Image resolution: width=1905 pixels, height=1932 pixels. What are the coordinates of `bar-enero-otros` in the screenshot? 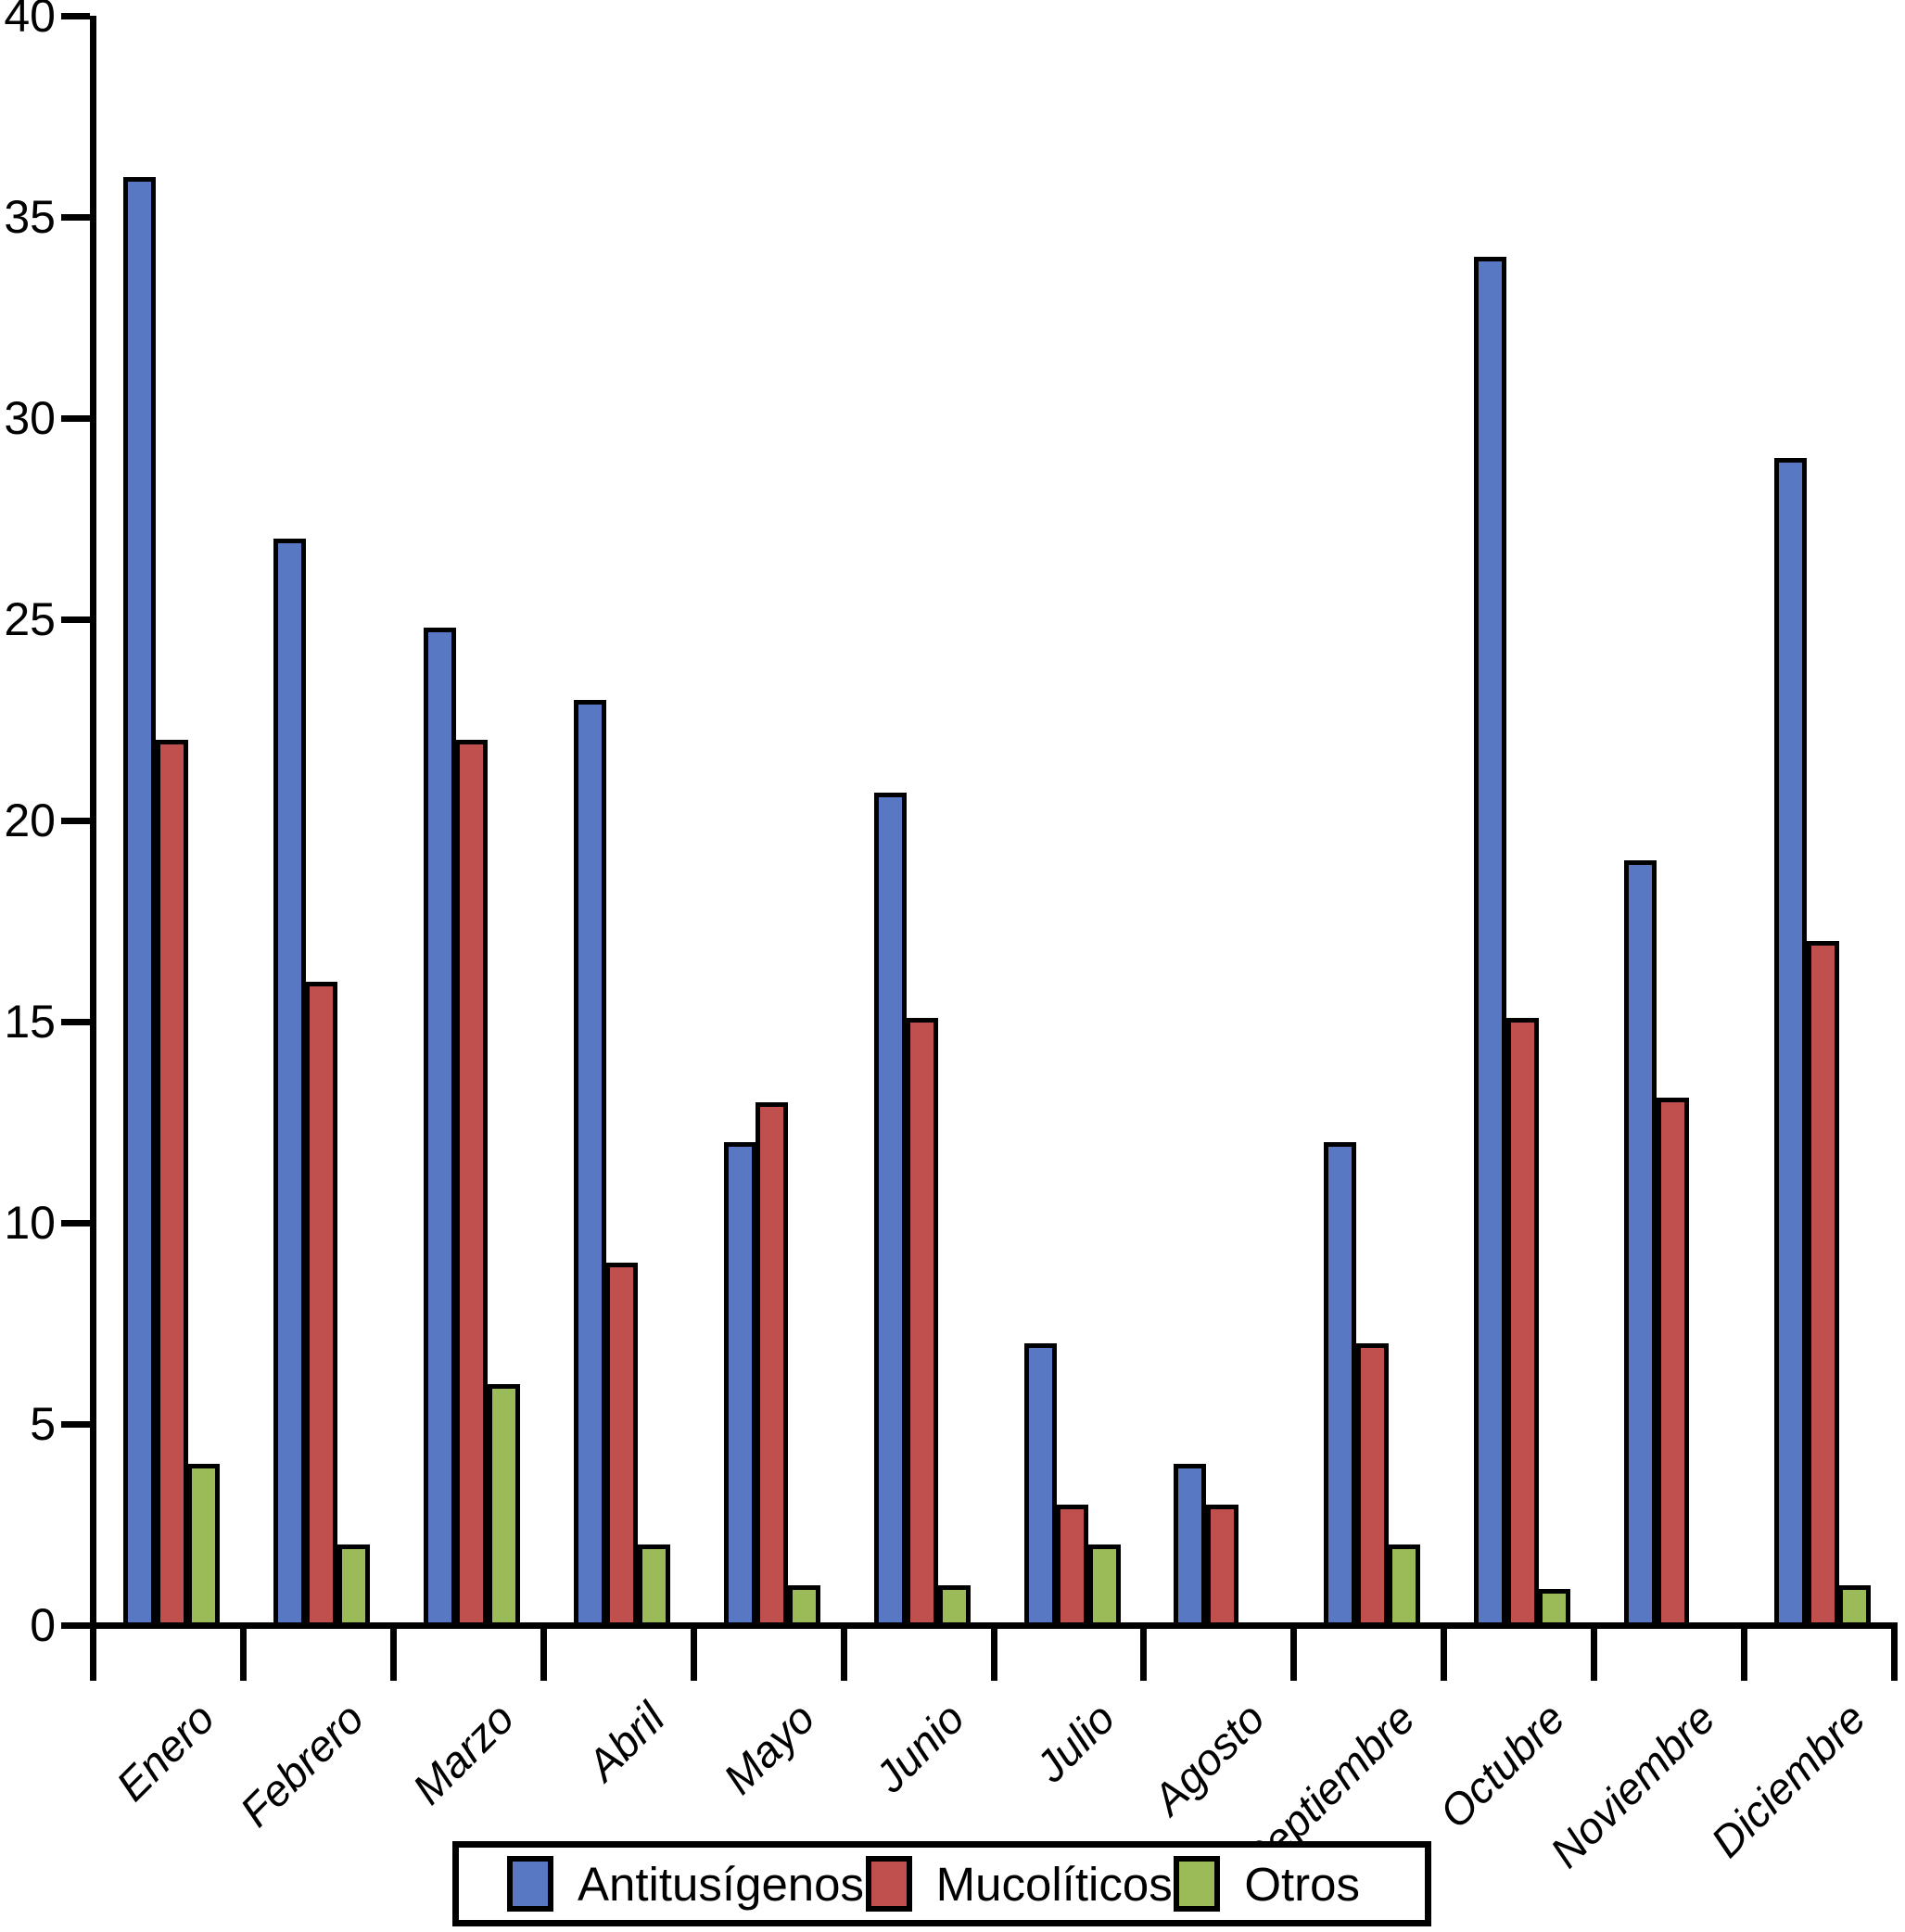 It's located at (204, 1546).